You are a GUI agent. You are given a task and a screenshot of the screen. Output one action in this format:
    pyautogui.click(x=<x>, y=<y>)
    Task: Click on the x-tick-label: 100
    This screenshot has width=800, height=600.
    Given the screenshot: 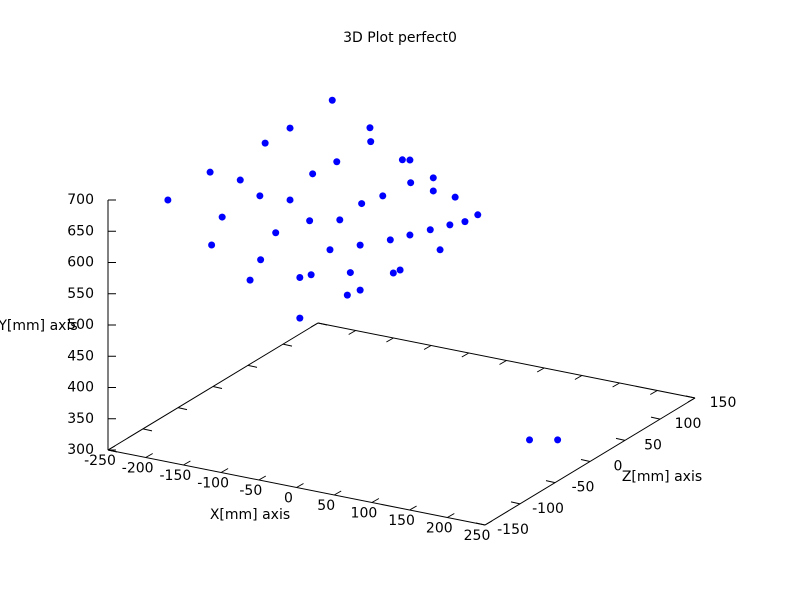 What is the action you would take?
    pyautogui.click(x=364, y=514)
    